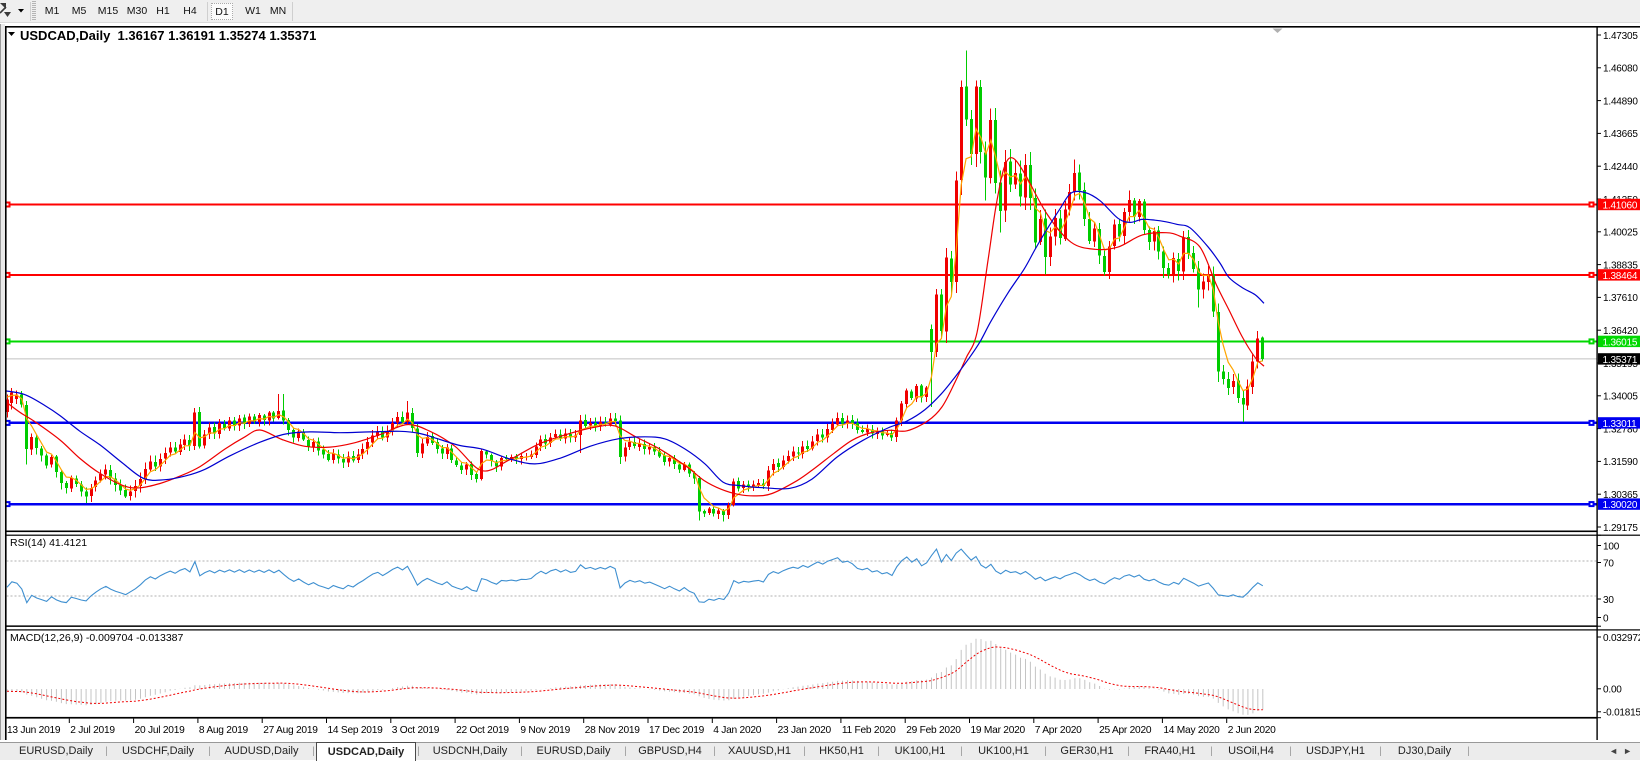 The height and width of the screenshot is (761, 1640). I want to click on svg-text: 1.35371, so click(1620, 360).